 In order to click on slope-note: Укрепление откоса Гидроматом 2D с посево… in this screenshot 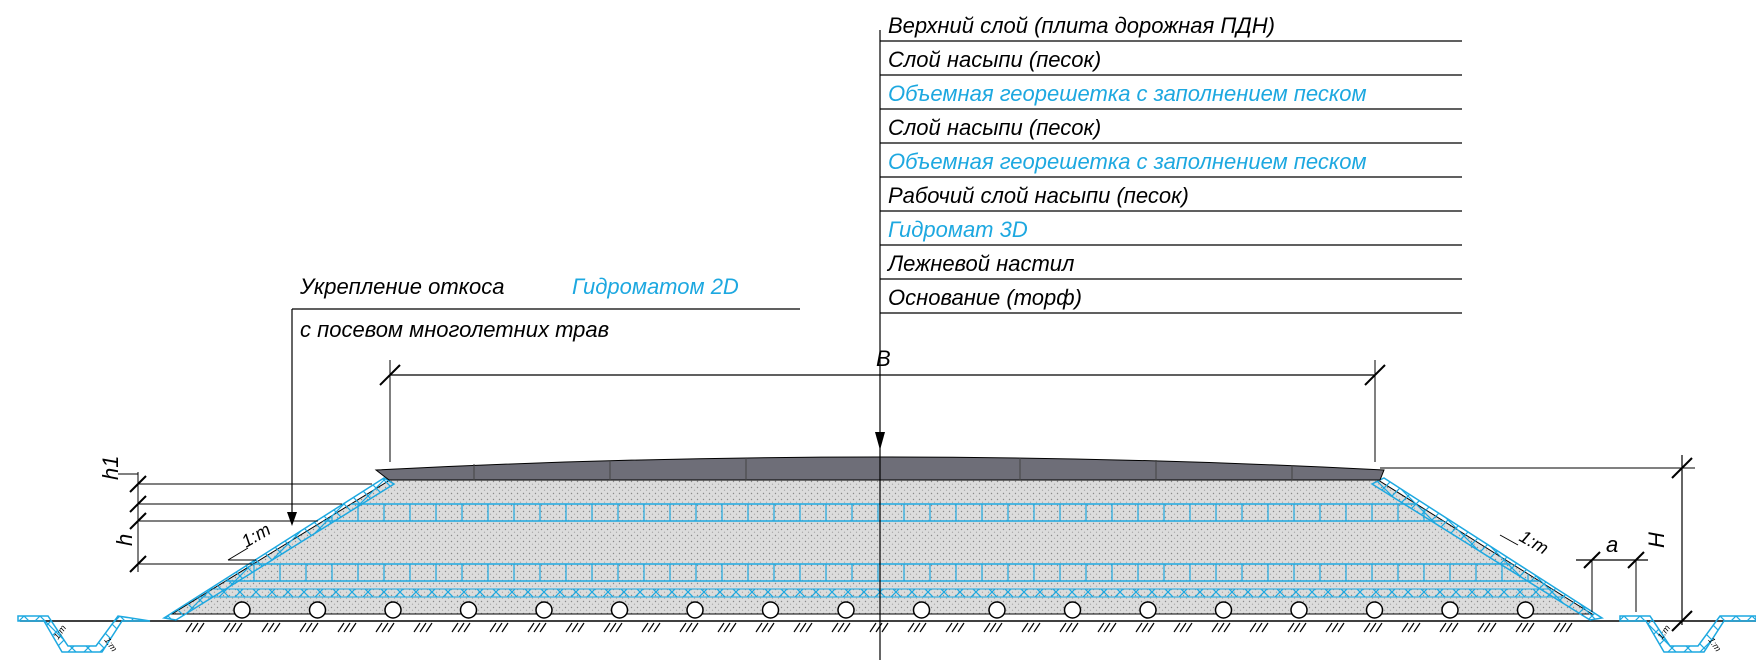, I will do `click(543, 400)`.